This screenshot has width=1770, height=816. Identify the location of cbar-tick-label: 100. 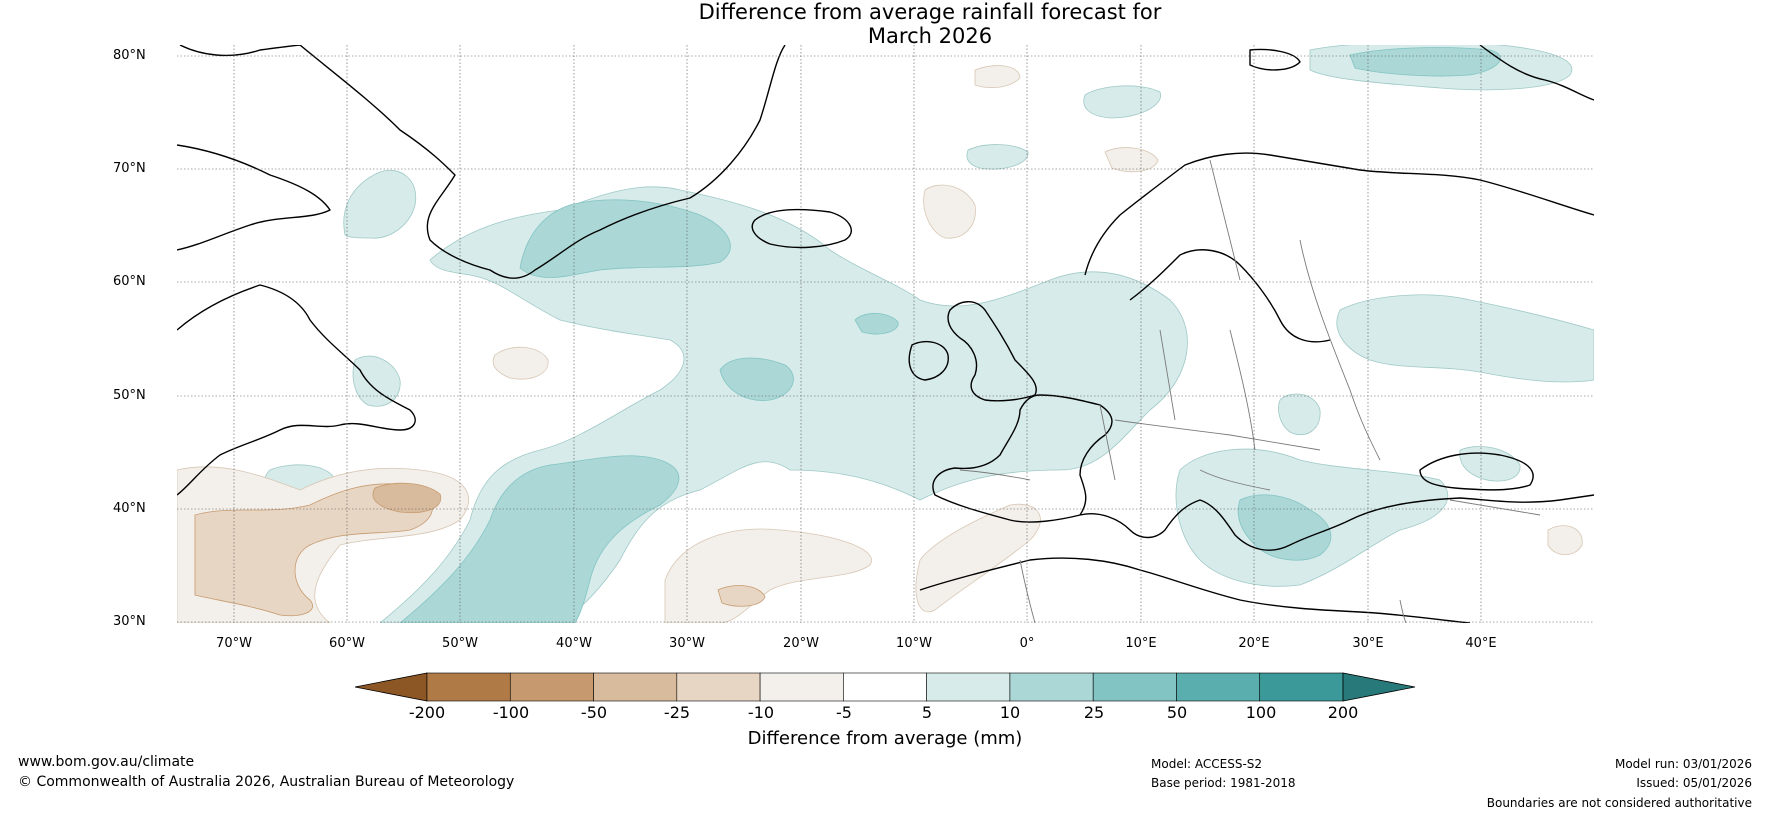
(1261, 712).